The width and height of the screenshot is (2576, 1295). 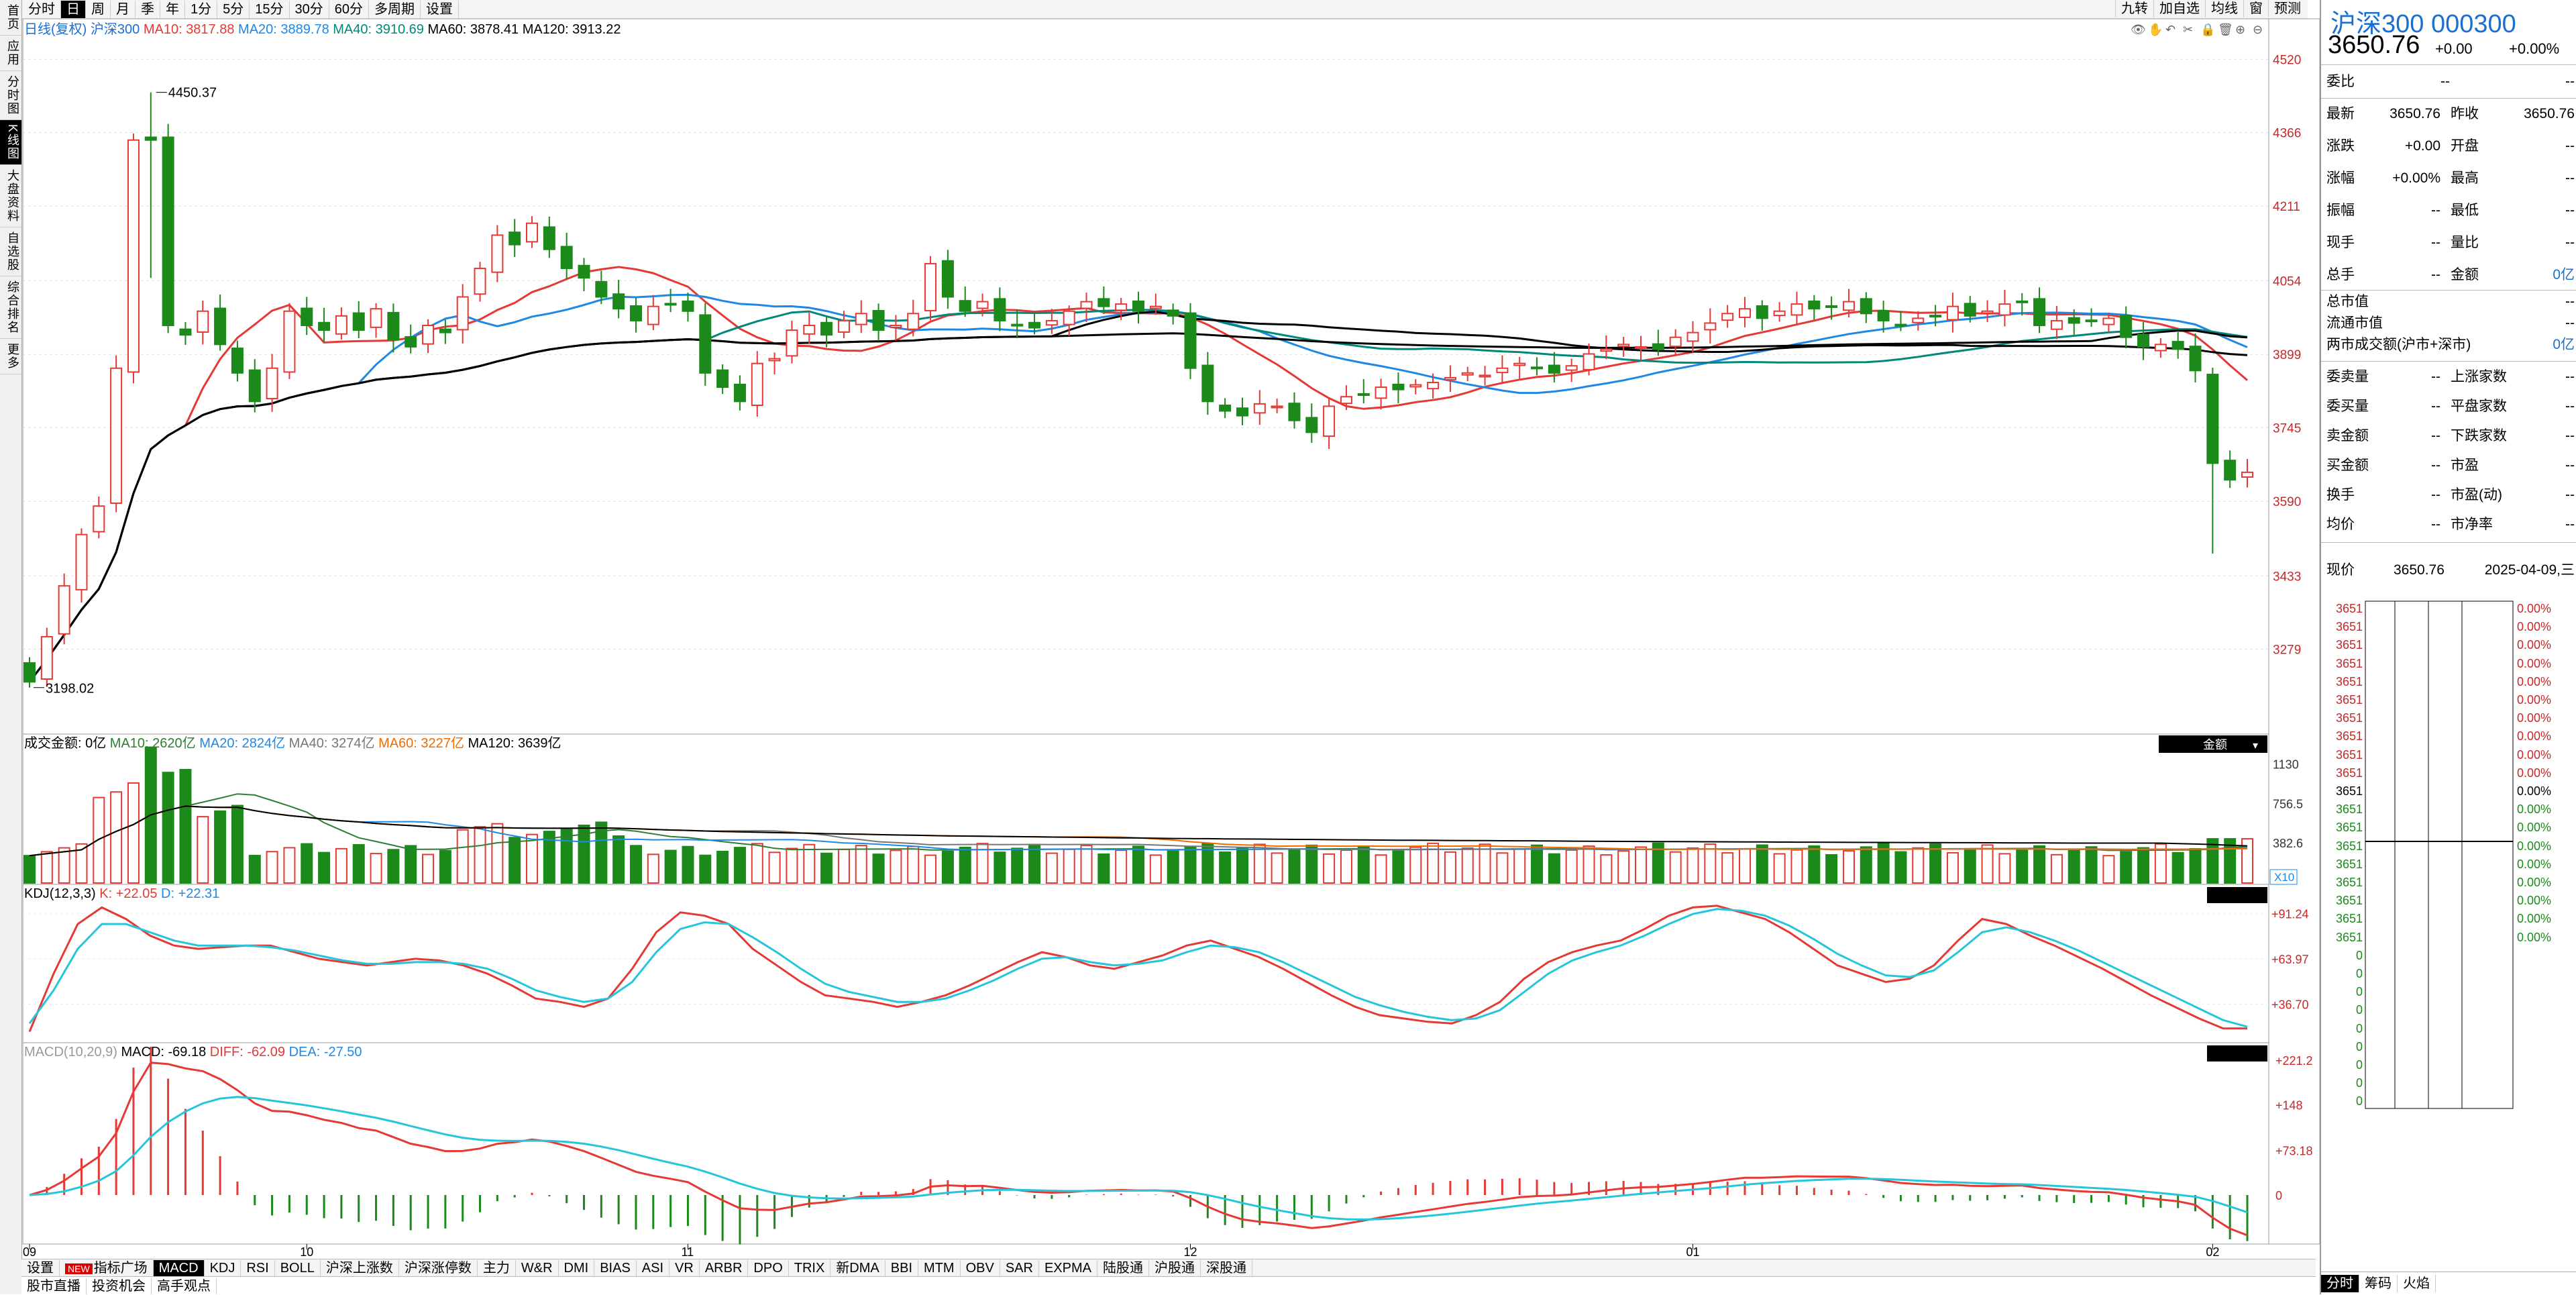 What do you see at coordinates (2213, 744) in the screenshot?
I see `volume-selector` at bounding box center [2213, 744].